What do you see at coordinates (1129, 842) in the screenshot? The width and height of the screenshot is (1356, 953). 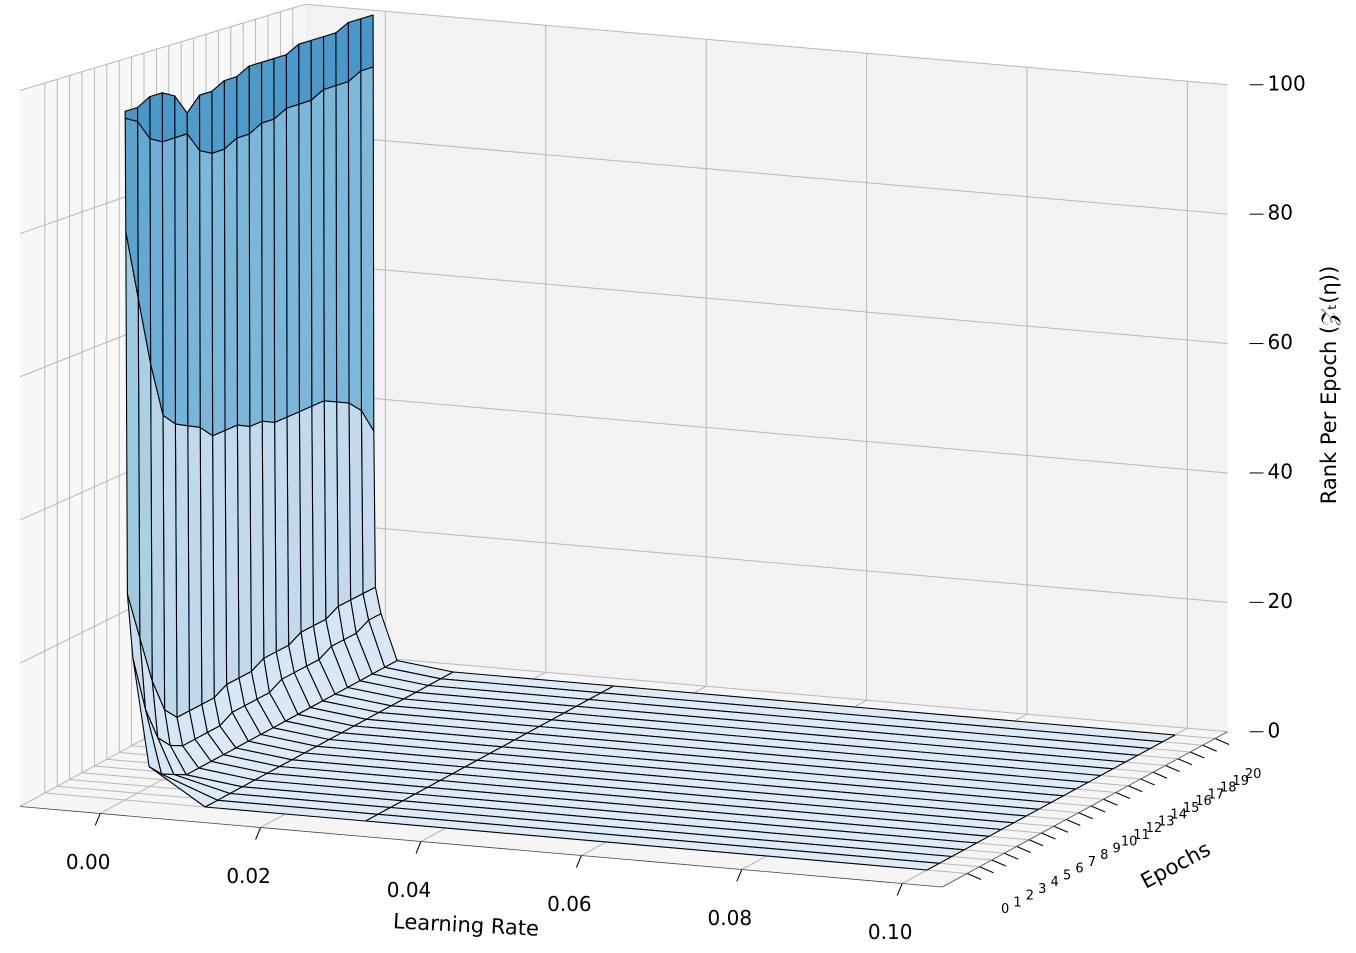 I see `y-tick-label: 10` at bounding box center [1129, 842].